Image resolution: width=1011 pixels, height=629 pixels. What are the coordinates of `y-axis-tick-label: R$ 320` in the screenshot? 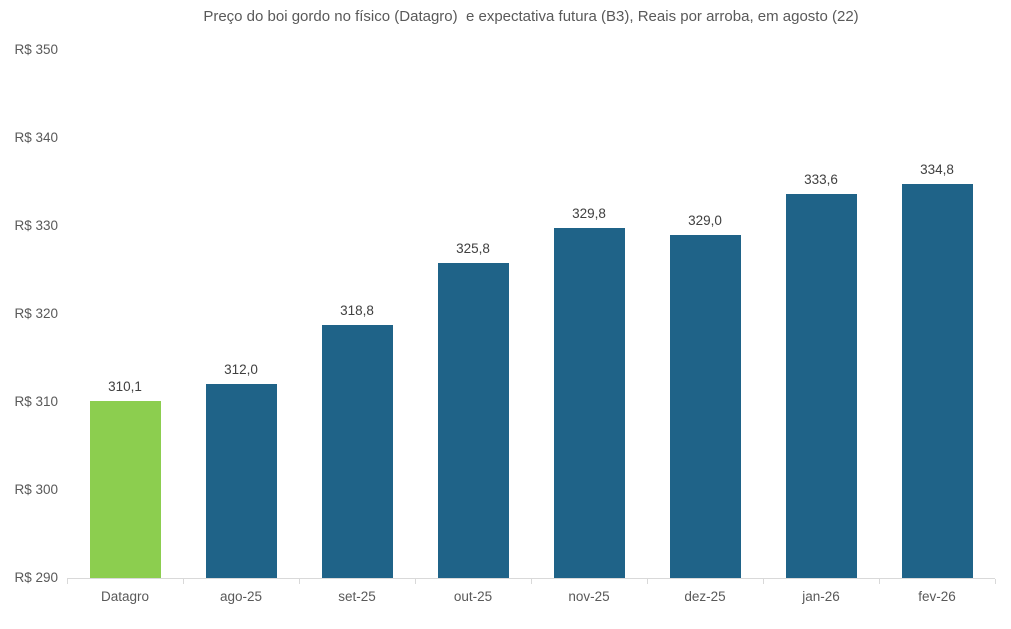 It's located at (36, 313).